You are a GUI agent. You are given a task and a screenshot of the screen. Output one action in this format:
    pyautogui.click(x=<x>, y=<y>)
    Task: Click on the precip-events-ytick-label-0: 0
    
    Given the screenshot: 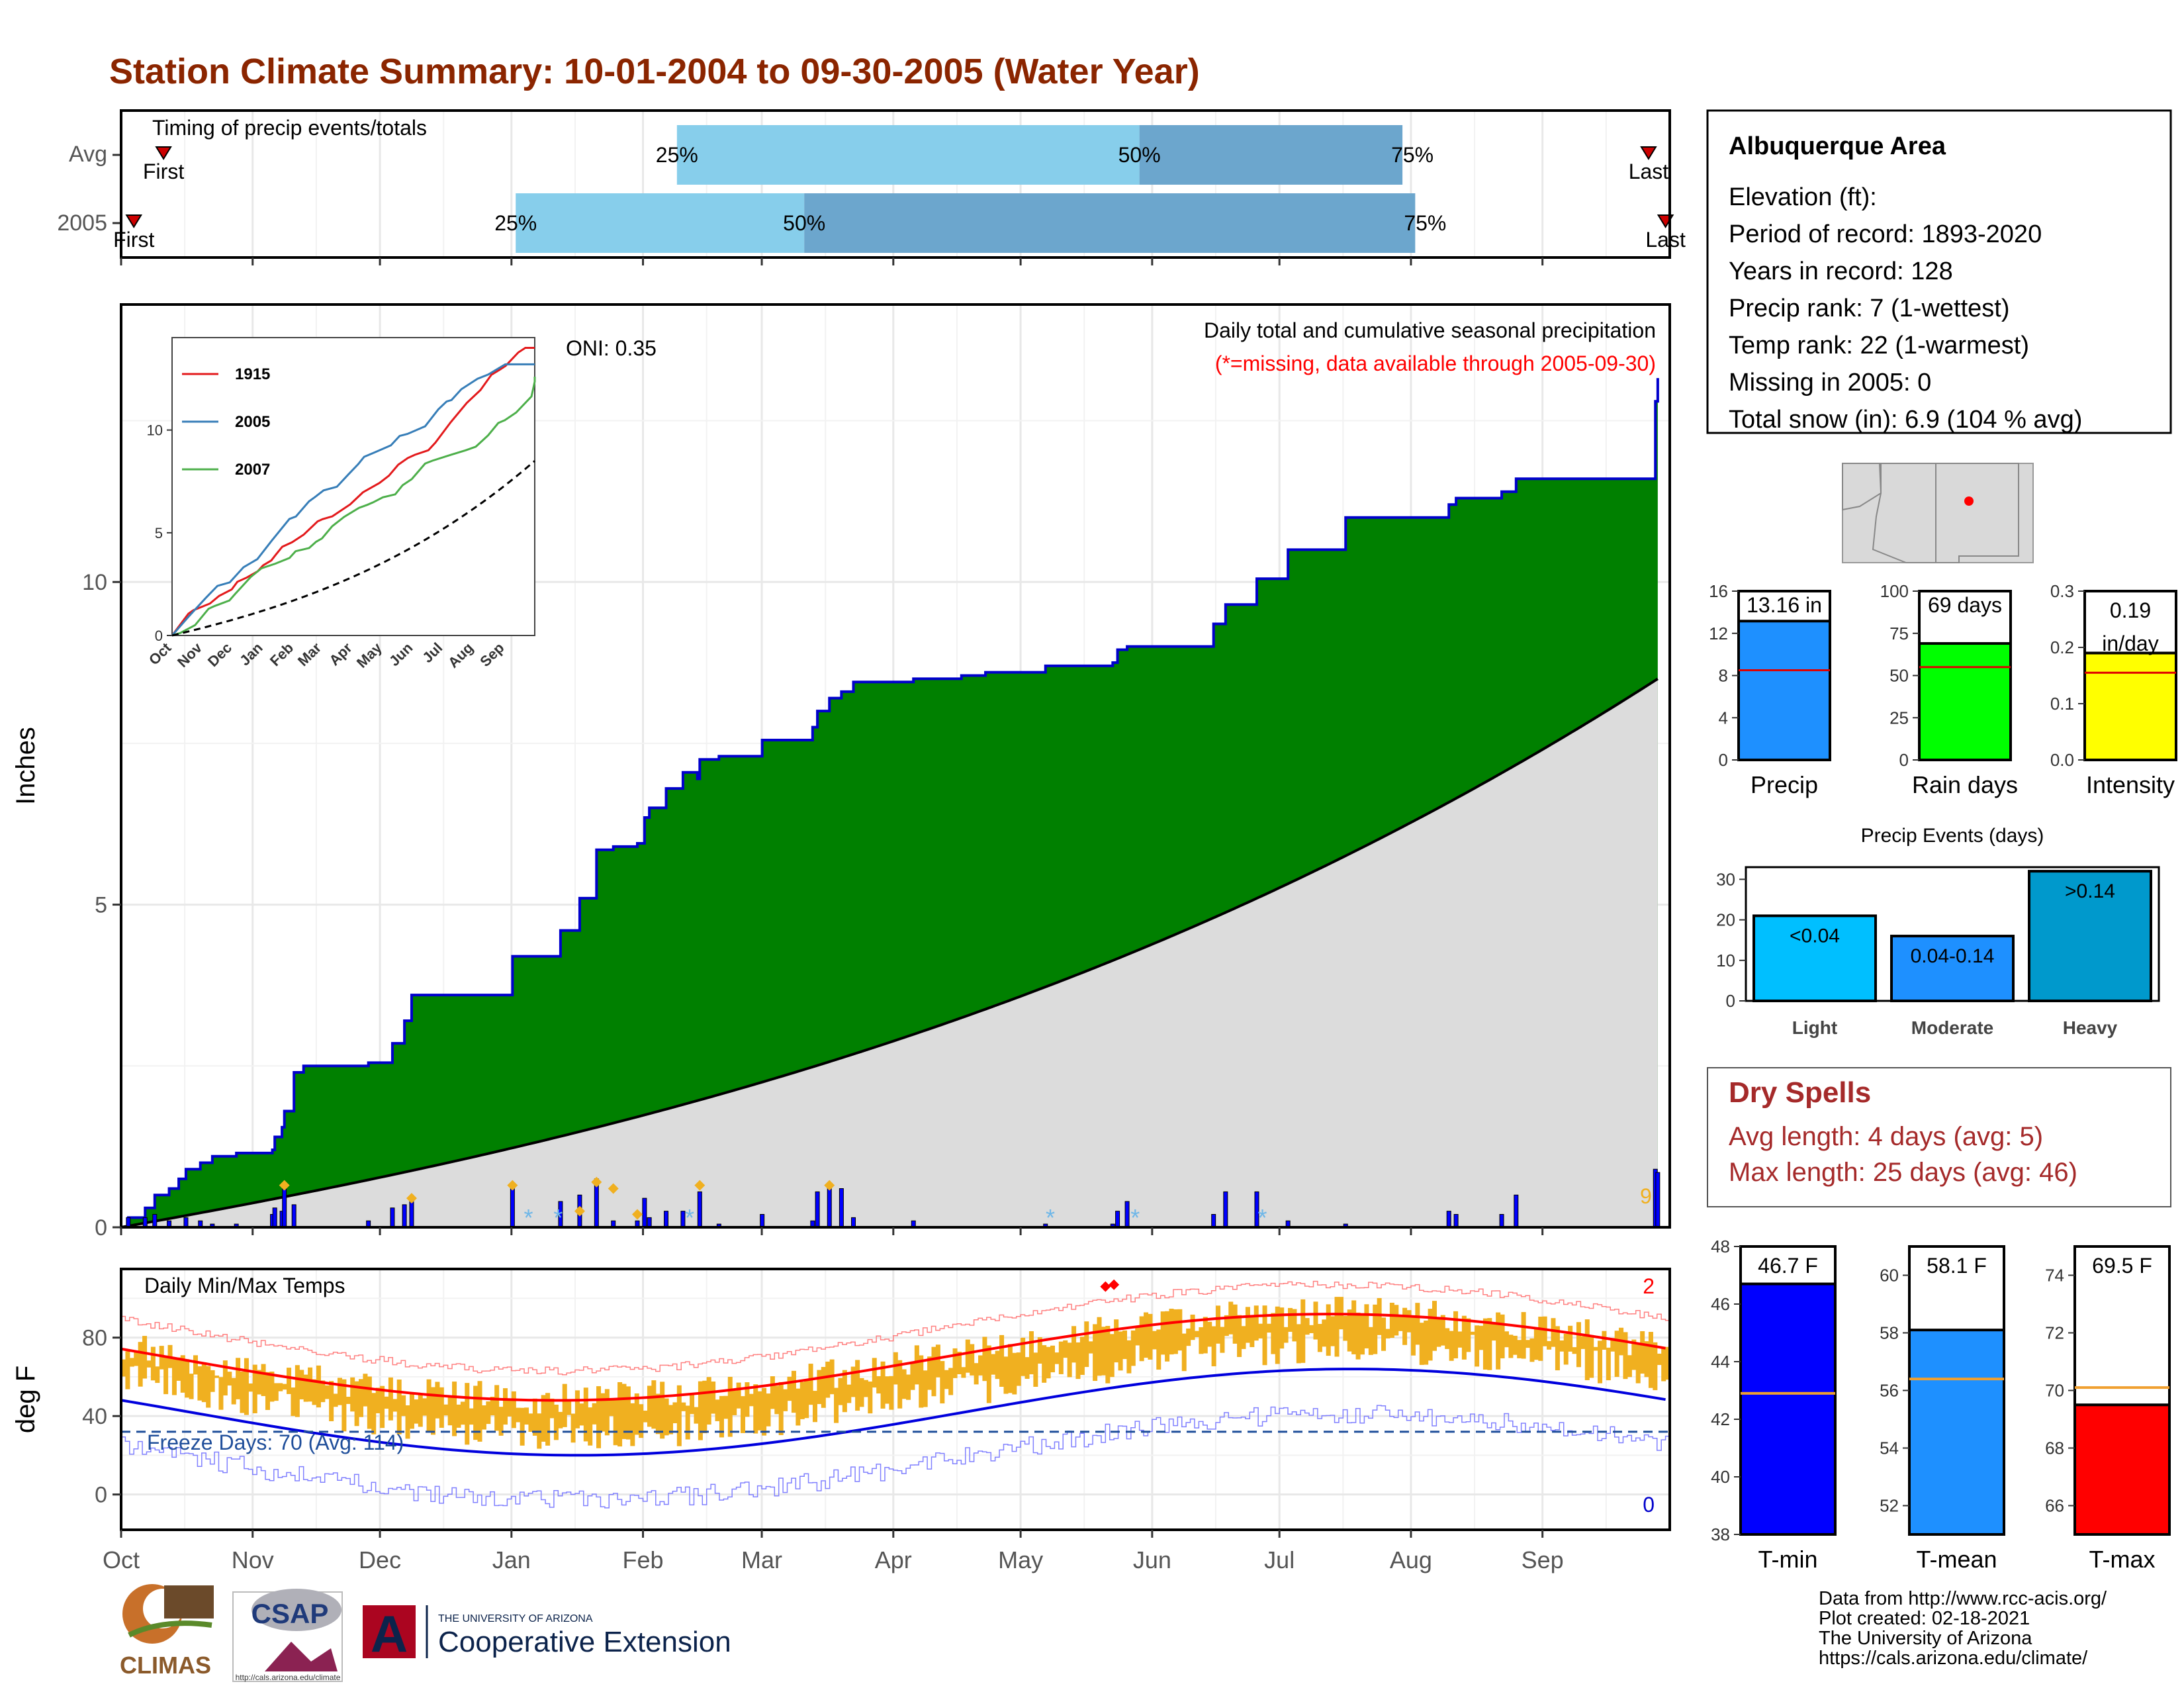 What is the action you would take?
    pyautogui.click(x=1730, y=1001)
    